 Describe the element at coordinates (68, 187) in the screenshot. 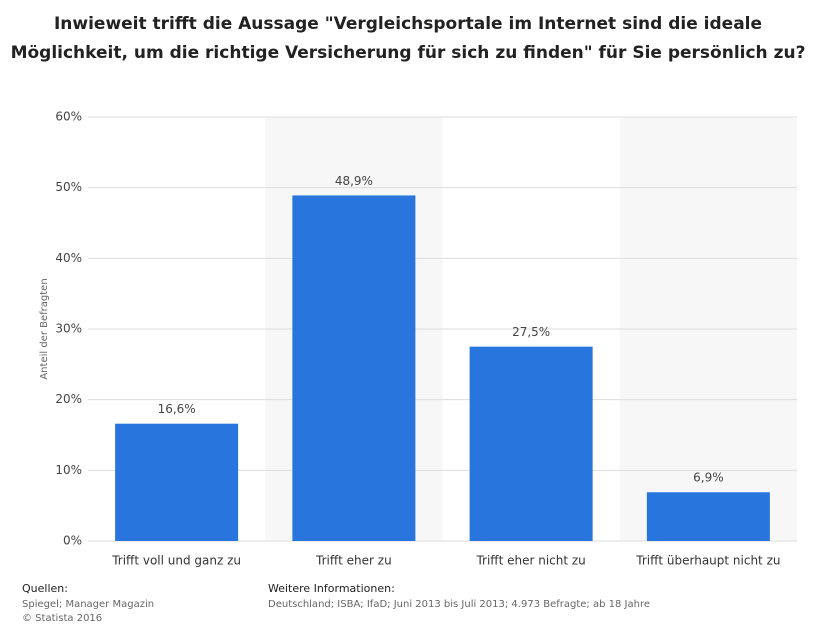

I see `y-tick-label: 50%` at that location.